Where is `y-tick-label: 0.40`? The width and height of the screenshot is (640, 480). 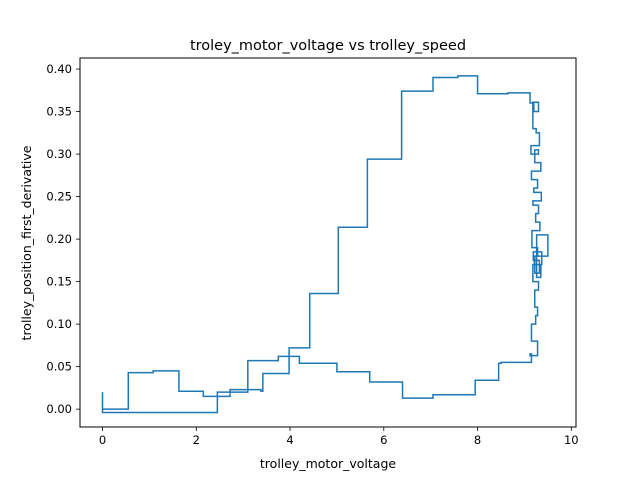 y-tick-label: 0.40 is located at coordinates (59, 69).